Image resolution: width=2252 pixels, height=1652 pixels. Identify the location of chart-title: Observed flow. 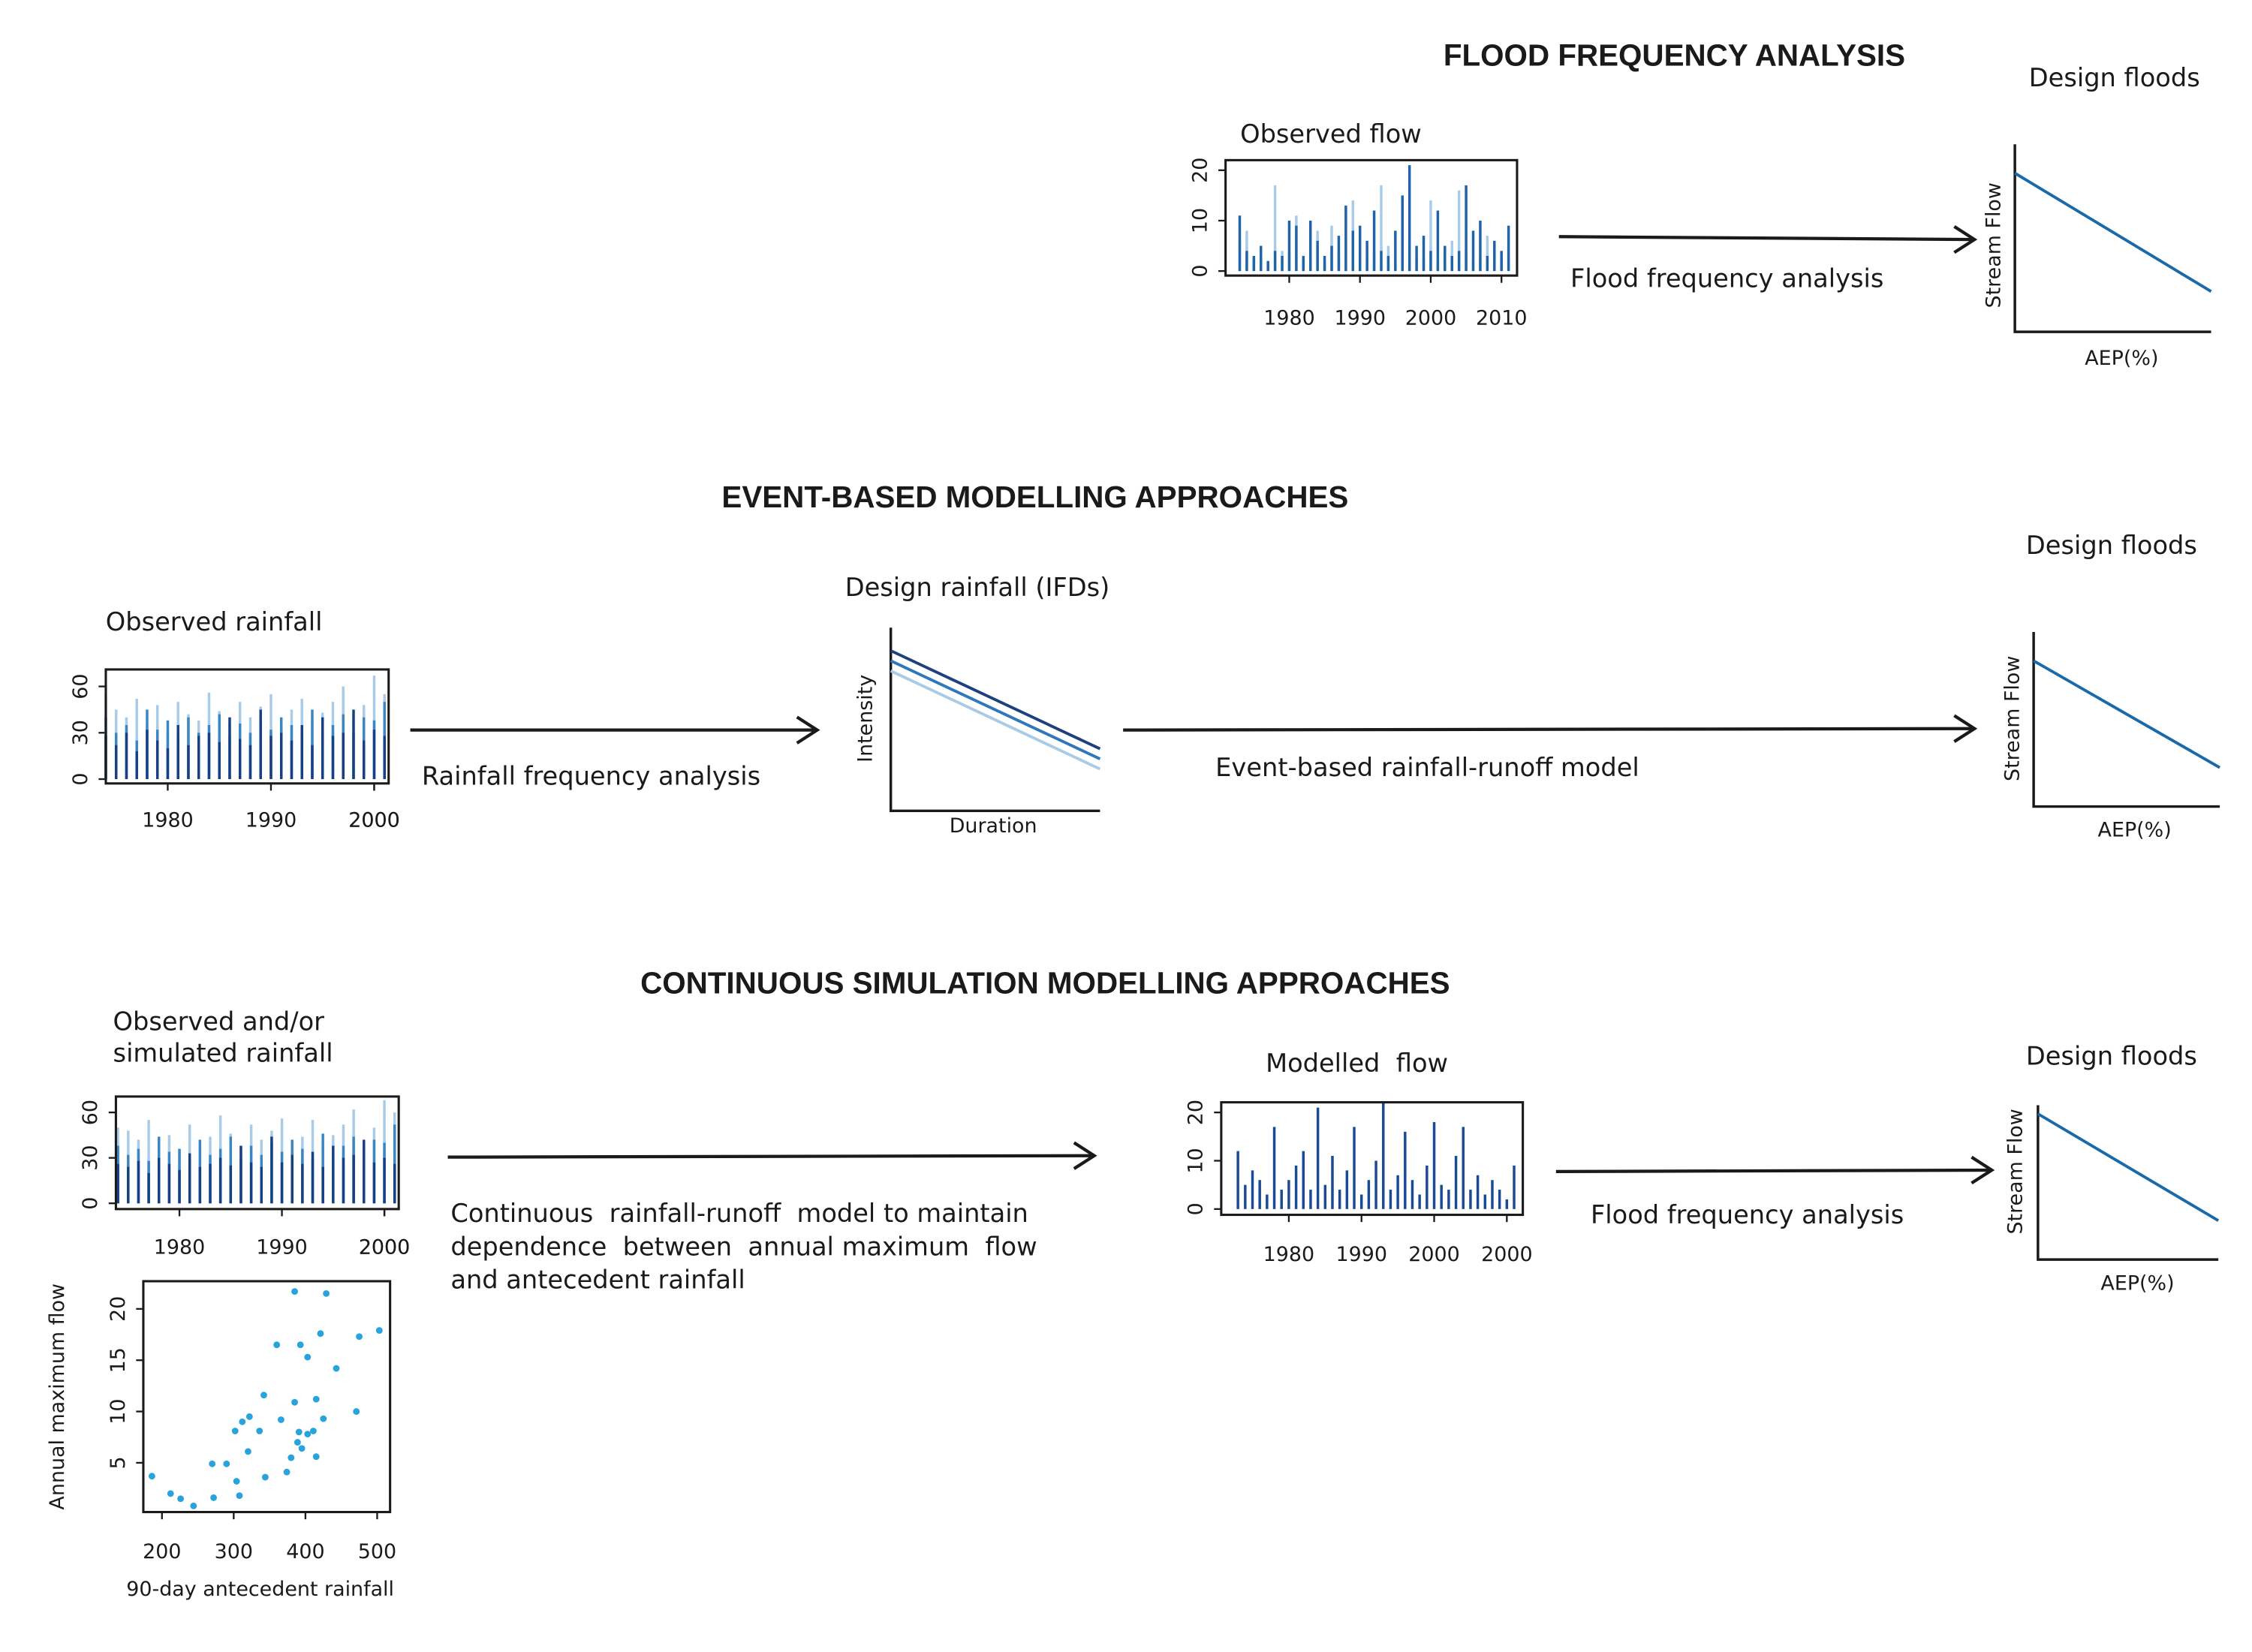
(1331, 134).